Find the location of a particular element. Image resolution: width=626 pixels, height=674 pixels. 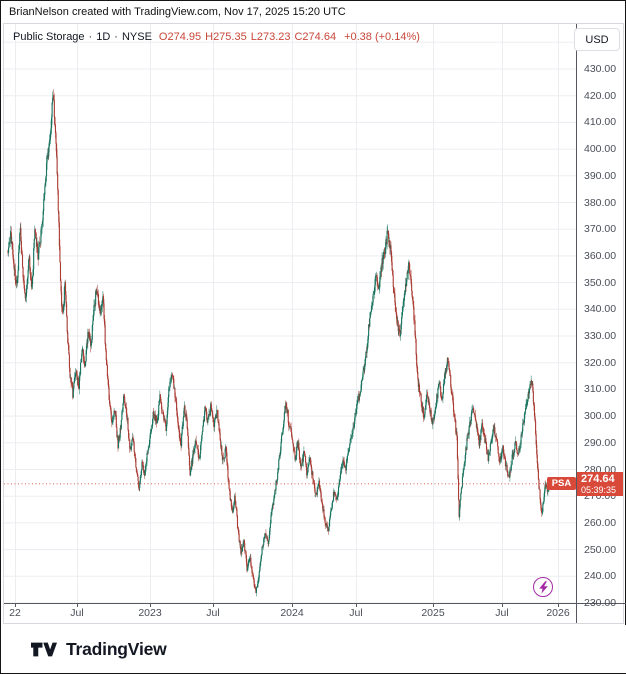

price-axis-label: 350.00 is located at coordinates (600, 282).